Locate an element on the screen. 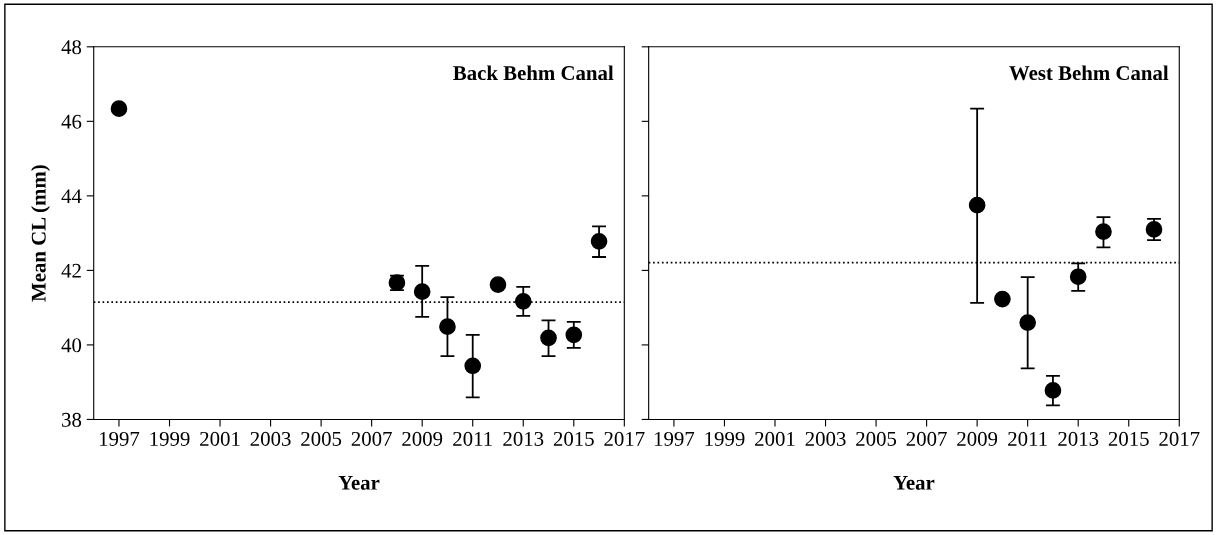  y-tick-label: 40 is located at coordinates (71, 345).